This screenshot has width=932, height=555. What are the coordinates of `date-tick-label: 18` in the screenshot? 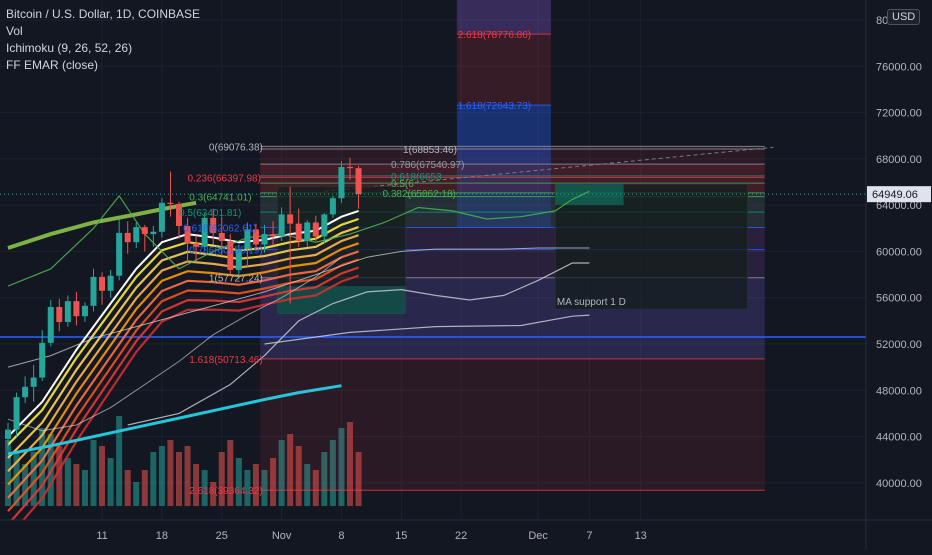 It's located at (162, 536).